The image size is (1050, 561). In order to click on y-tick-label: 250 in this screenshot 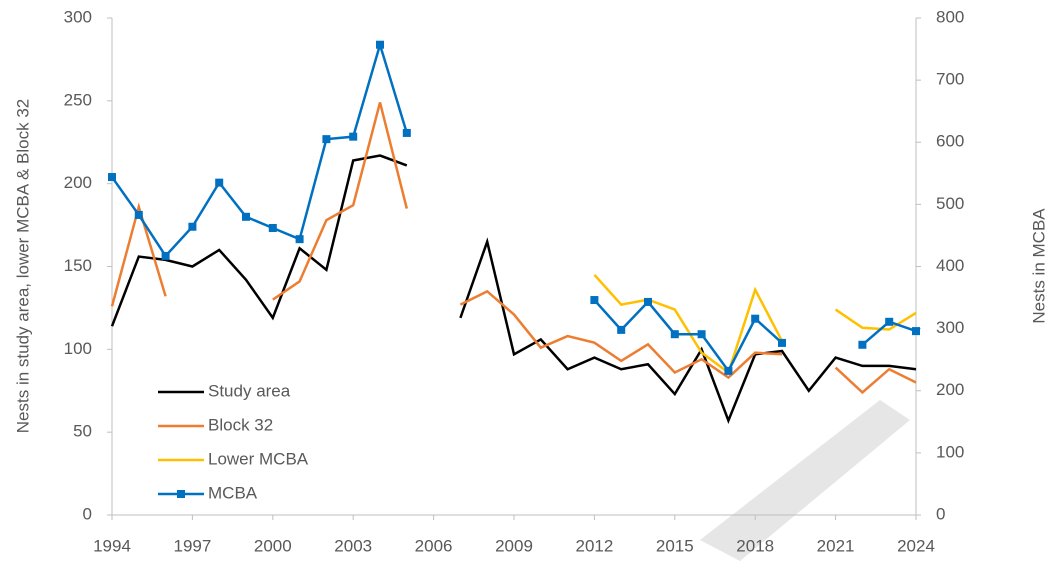, I will do `click(78, 99)`.